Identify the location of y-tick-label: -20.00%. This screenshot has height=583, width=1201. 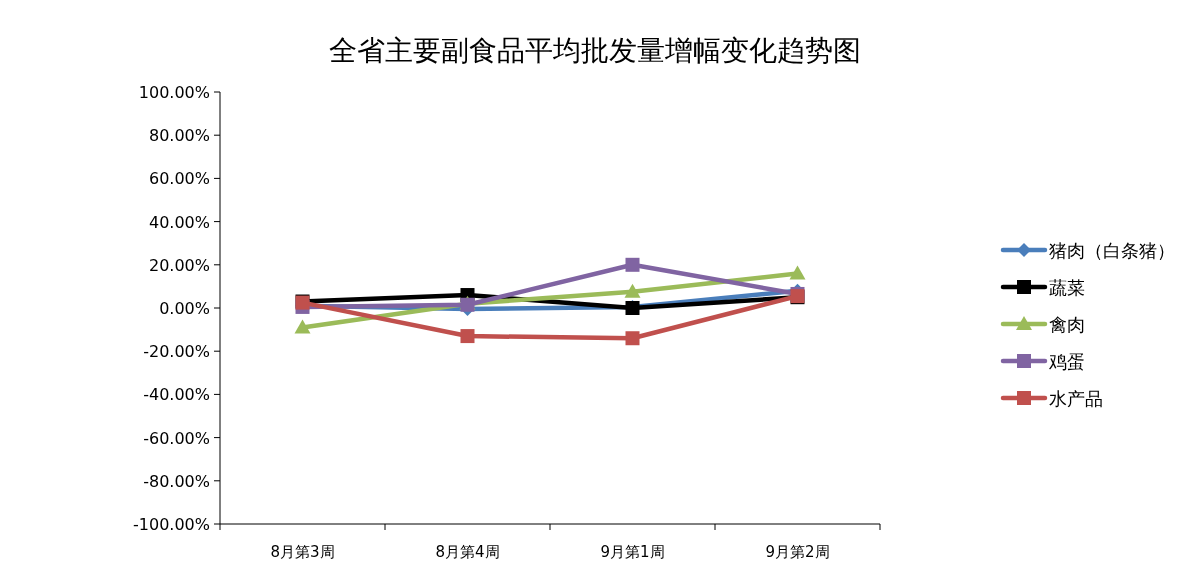
(176, 352).